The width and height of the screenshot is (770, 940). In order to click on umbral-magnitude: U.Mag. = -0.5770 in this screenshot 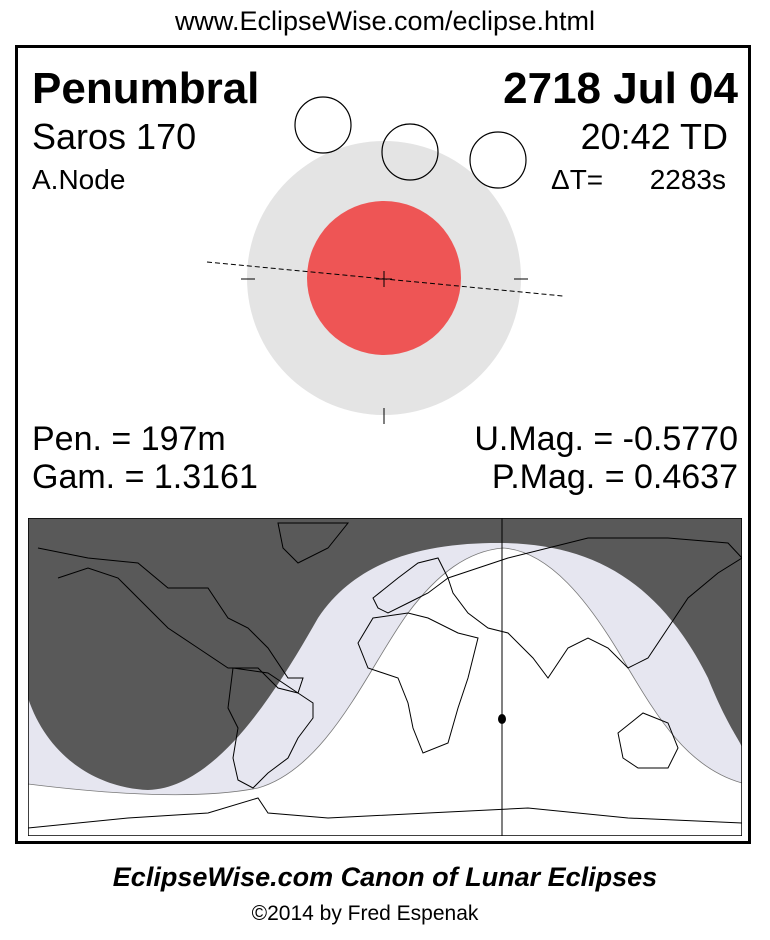, I will do `click(606, 439)`.